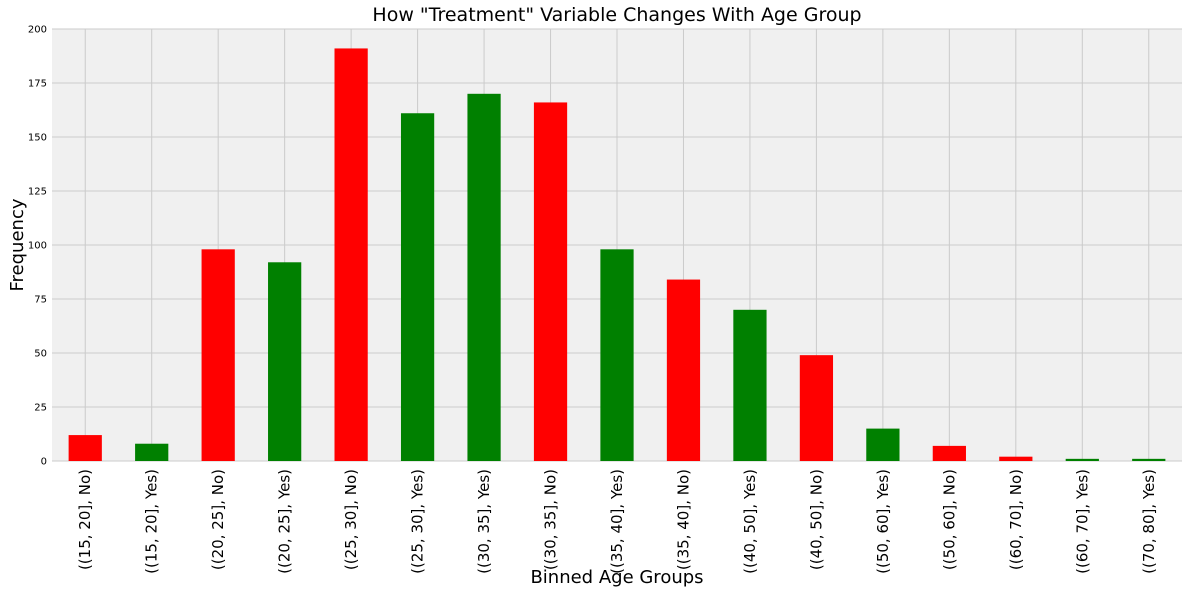  I want to click on y-axis-label: Frequency, so click(17, 244).